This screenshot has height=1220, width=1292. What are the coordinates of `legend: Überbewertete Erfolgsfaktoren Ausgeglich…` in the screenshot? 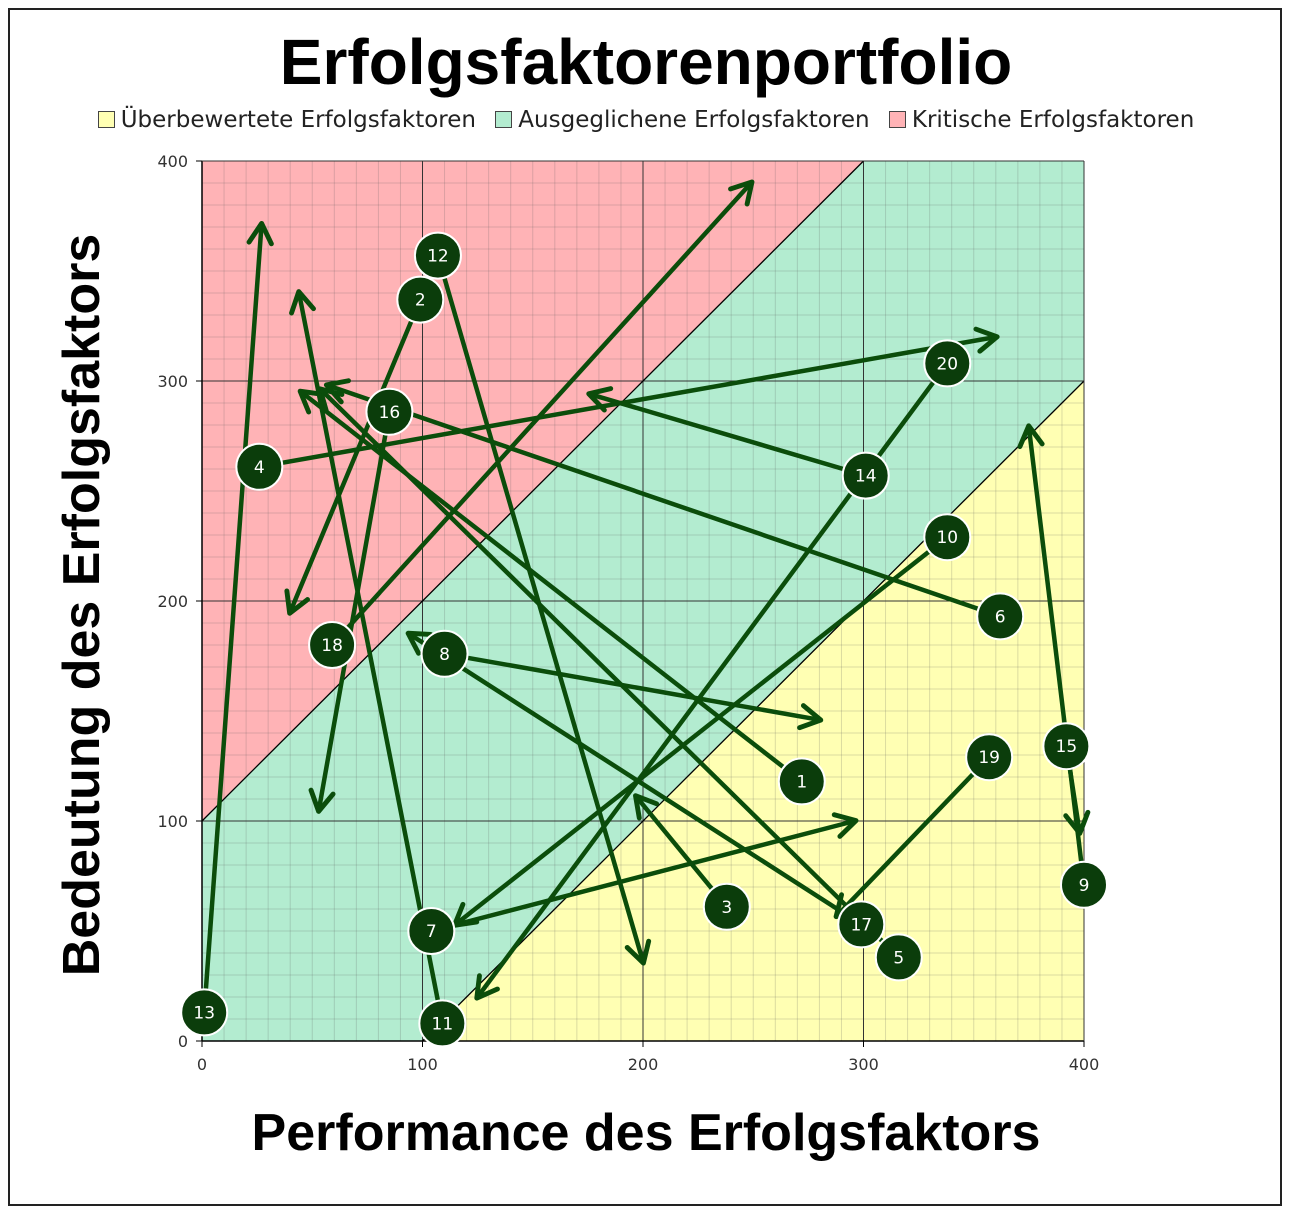 It's located at (646, 120).